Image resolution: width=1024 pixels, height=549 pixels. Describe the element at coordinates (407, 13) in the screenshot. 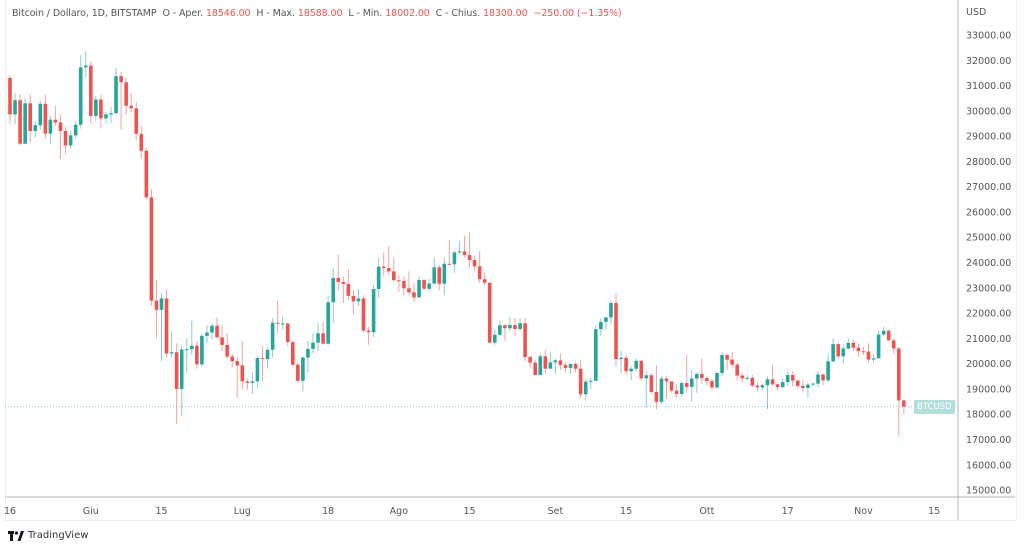

I see `low-value: 18002.00` at that location.